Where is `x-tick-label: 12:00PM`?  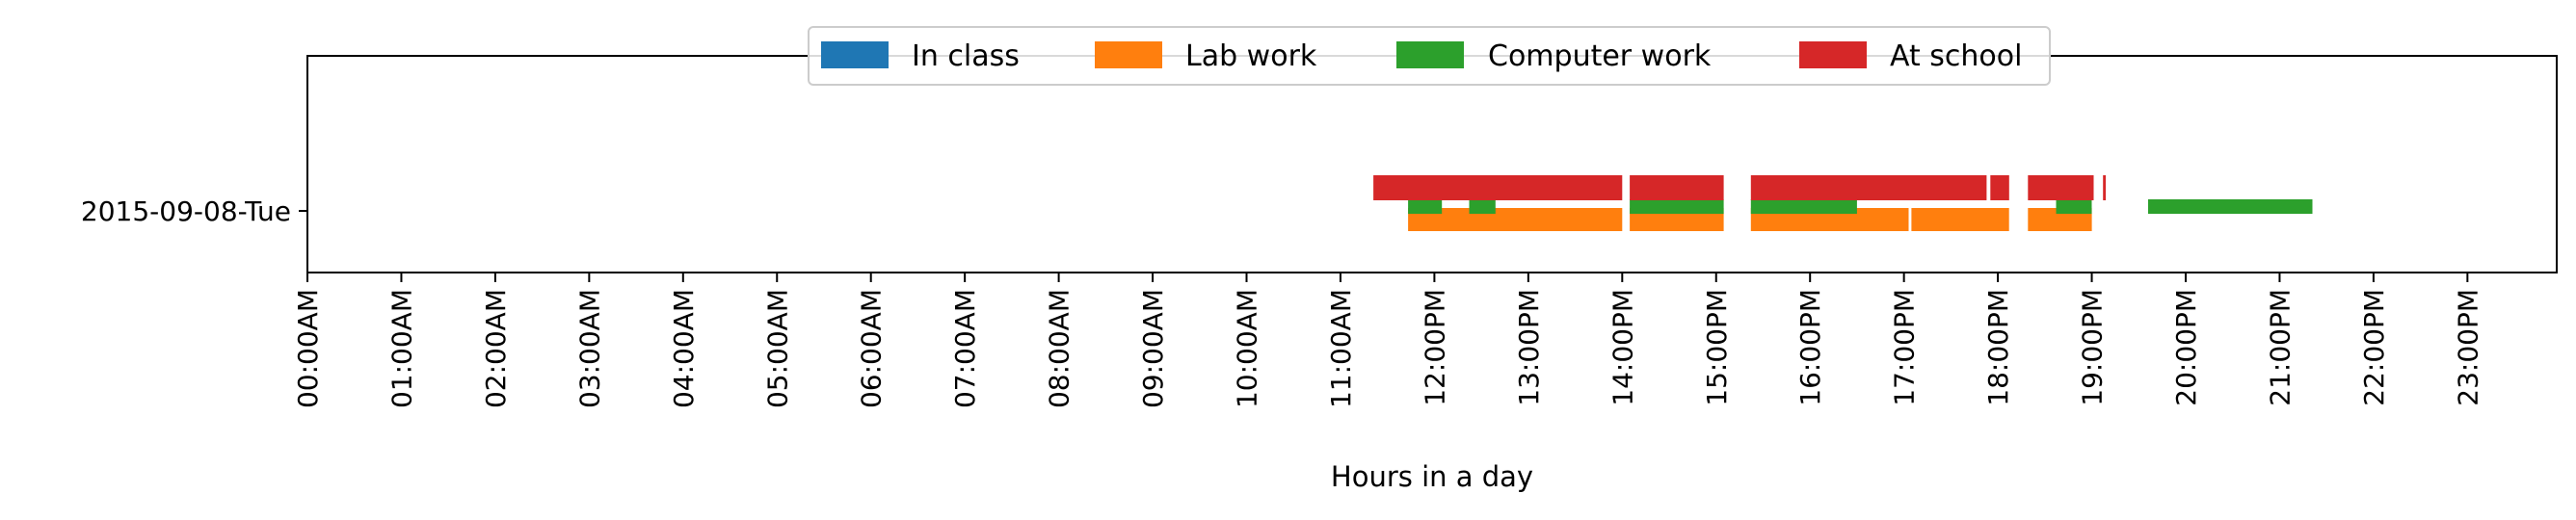
x-tick-label: 12:00PM is located at coordinates (1434, 347).